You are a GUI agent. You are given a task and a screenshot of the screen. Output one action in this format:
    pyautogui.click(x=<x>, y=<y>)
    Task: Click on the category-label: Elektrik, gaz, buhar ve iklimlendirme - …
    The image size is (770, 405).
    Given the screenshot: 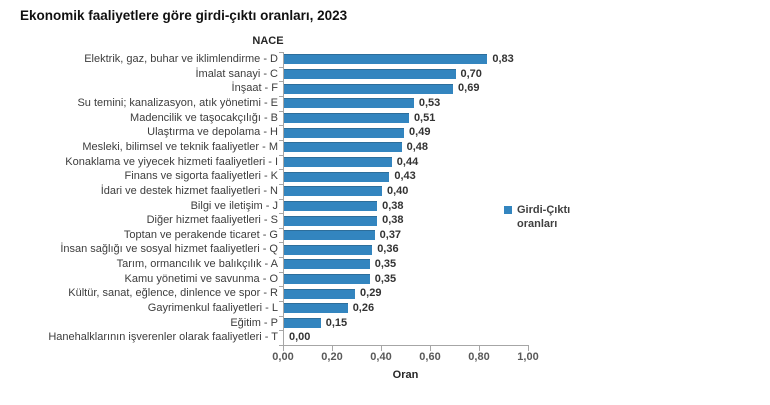 What is the action you would take?
    pyautogui.click(x=181, y=59)
    